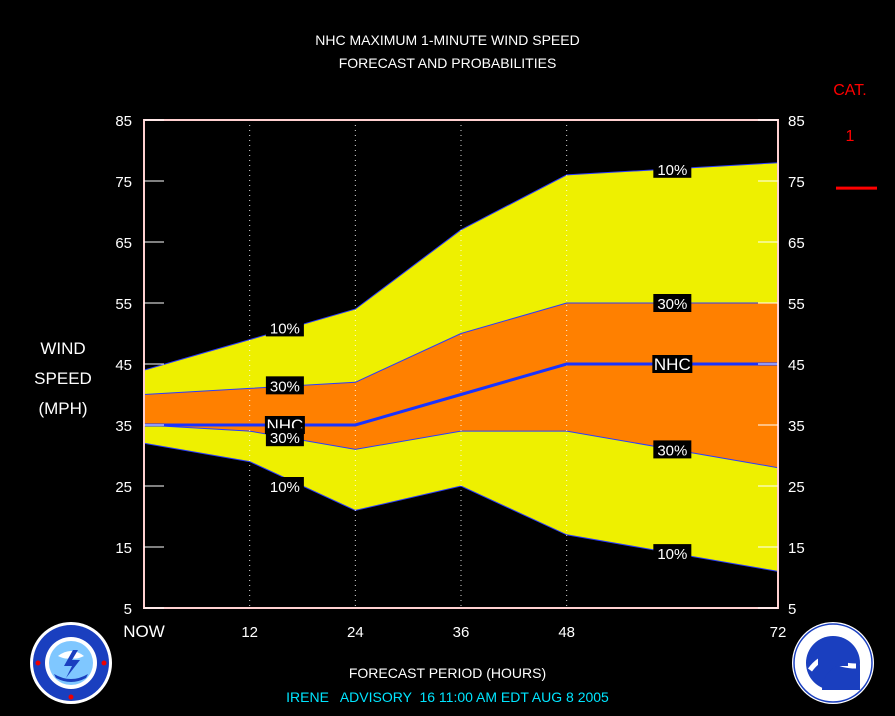  What do you see at coordinates (850, 136) in the screenshot?
I see `category-value: 1` at bounding box center [850, 136].